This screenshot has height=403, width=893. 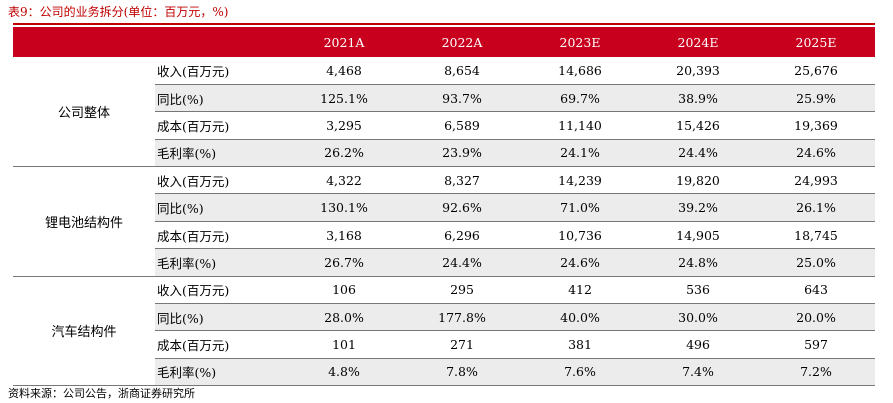 I want to click on table-row: 成本(百万元) 3,295 6,589 11,140 15,426 19,369, so click(x=444, y=125).